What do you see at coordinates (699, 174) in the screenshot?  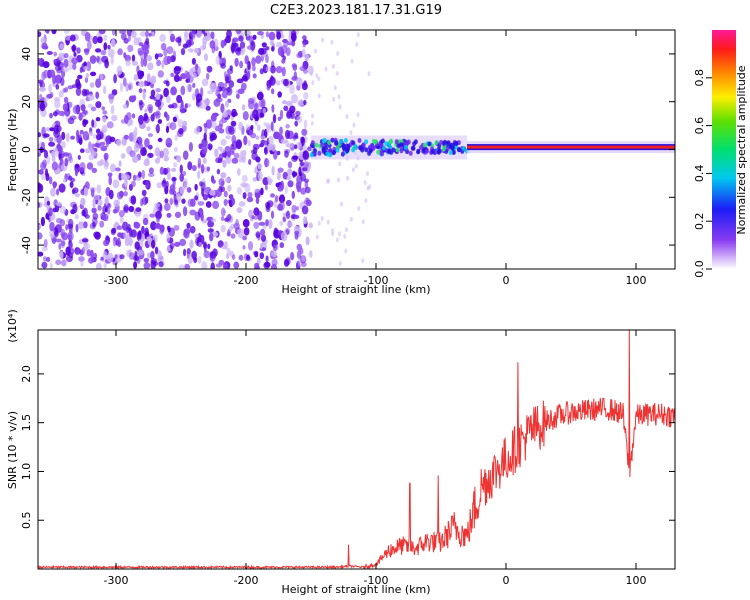 I see `colorbar-tick-label: 0.4` at bounding box center [699, 174].